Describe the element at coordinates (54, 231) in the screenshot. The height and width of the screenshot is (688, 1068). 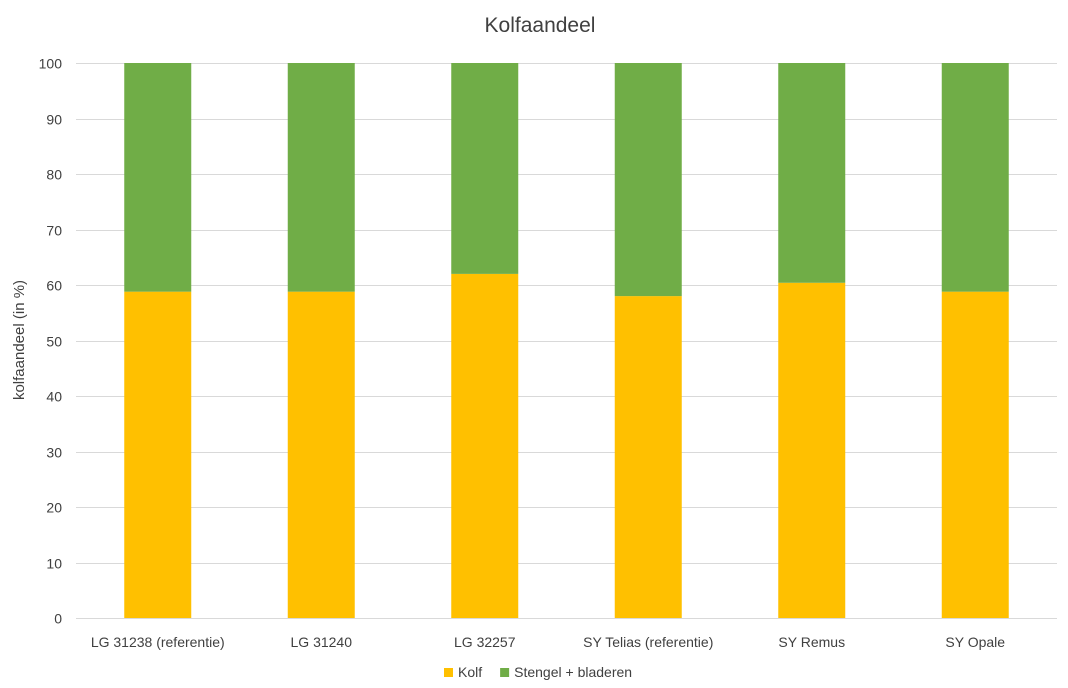
I see `y-tick-label: 70` at that location.